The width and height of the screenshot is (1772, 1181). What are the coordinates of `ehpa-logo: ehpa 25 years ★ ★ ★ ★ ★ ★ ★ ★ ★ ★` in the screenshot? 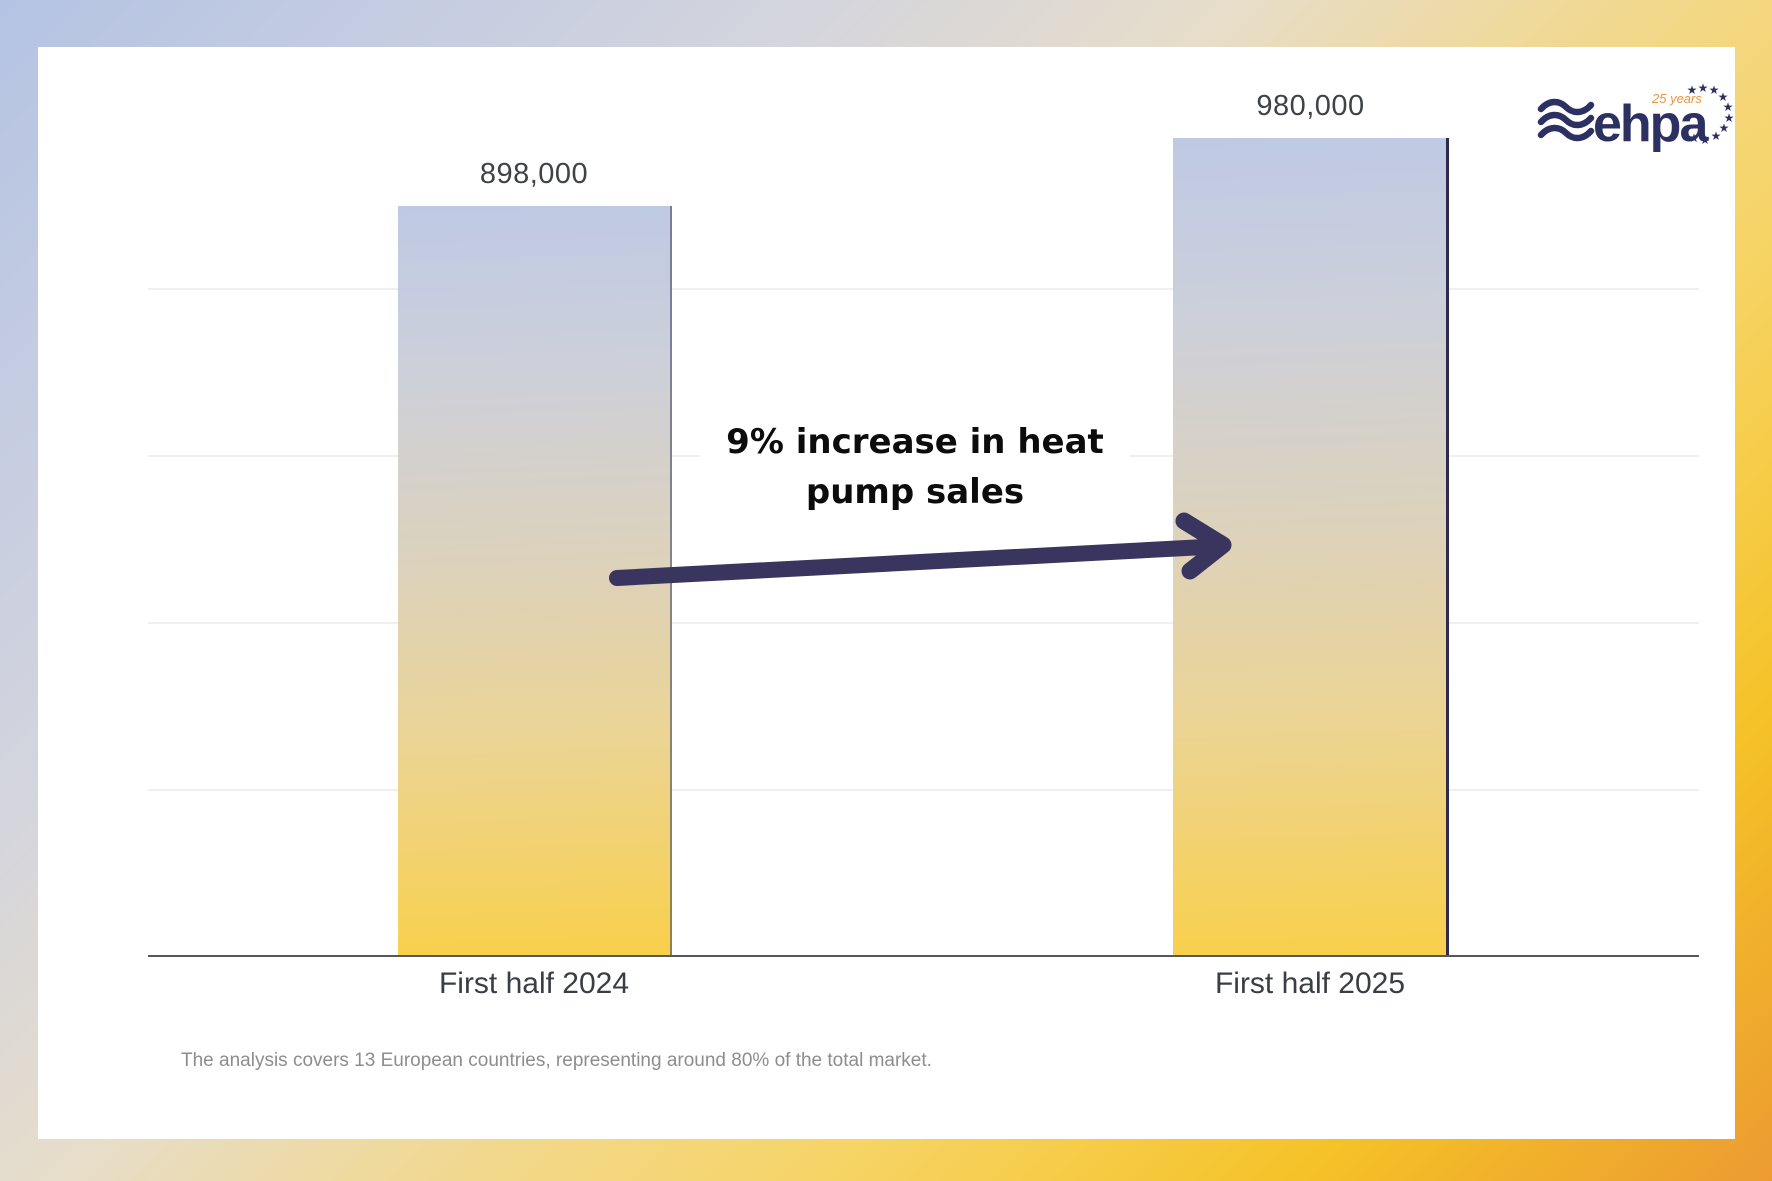 It's located at (1636, 117).